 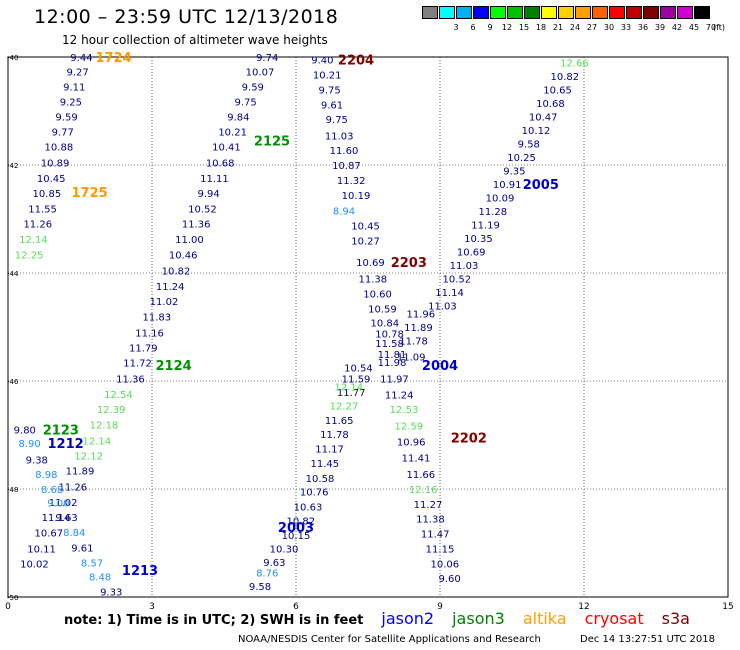 I want to click on swh-value: 10.21, so click(x=327, y=75).